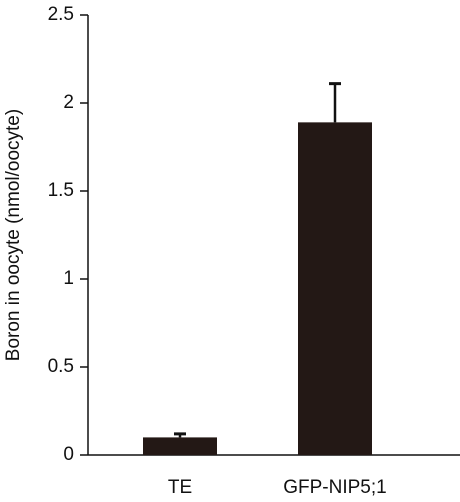  Describe the element at coordinates (61, 190) in the screenshot. I see `y-tick-label: 1.5` at that location.